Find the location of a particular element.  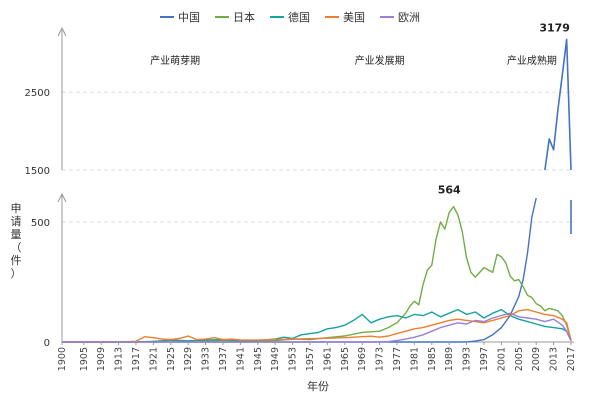

peak-annotation-japan: 564 is located at coordinates (449, 190).